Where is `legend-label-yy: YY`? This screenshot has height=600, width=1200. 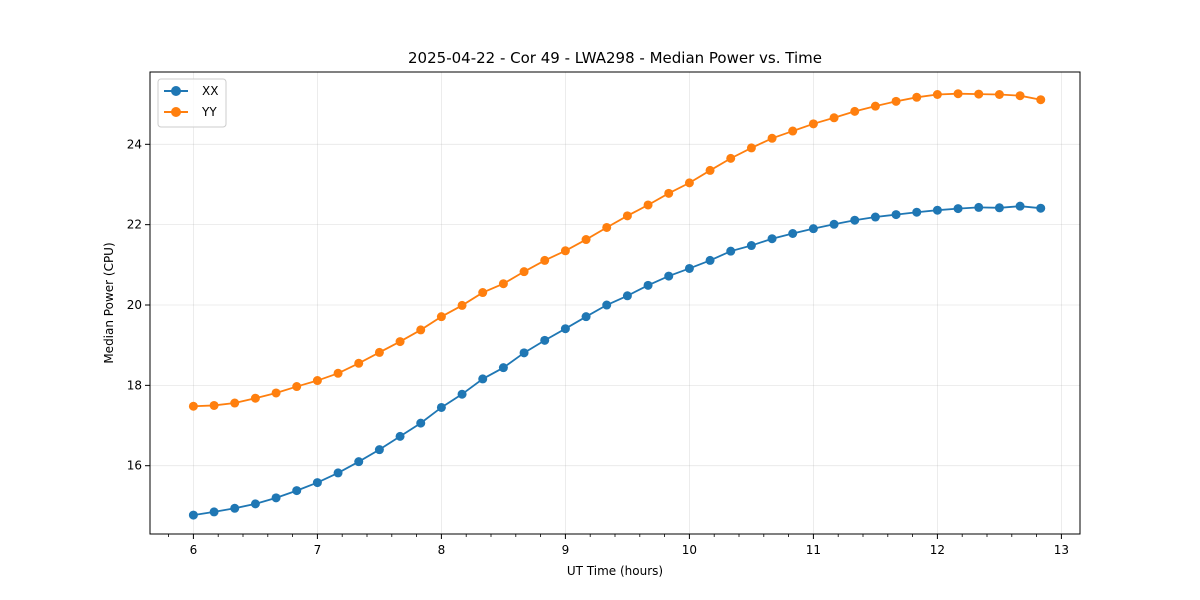 legend-label-yy: YY is located at coordinates (209, 112).